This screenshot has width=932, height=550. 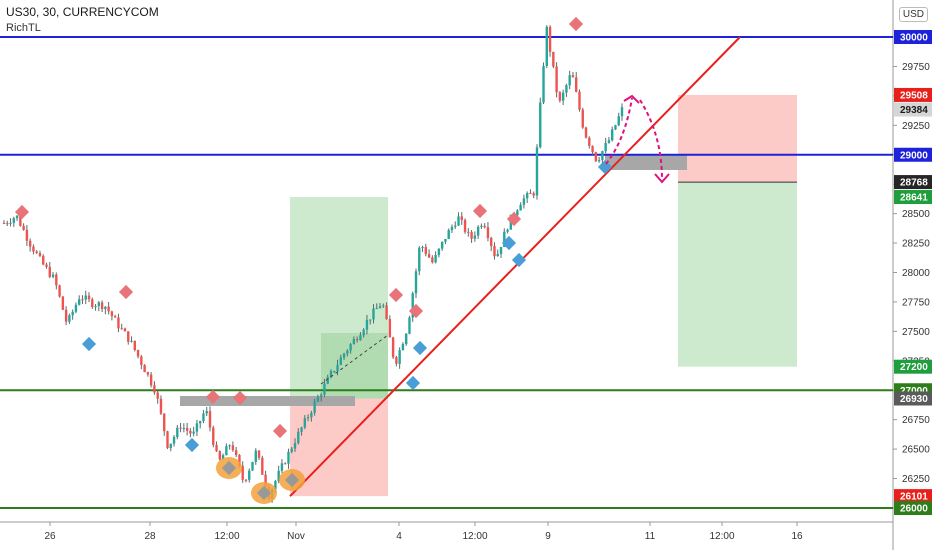 I want to click on orange-marker-diamond, so click(x=229, y=468).